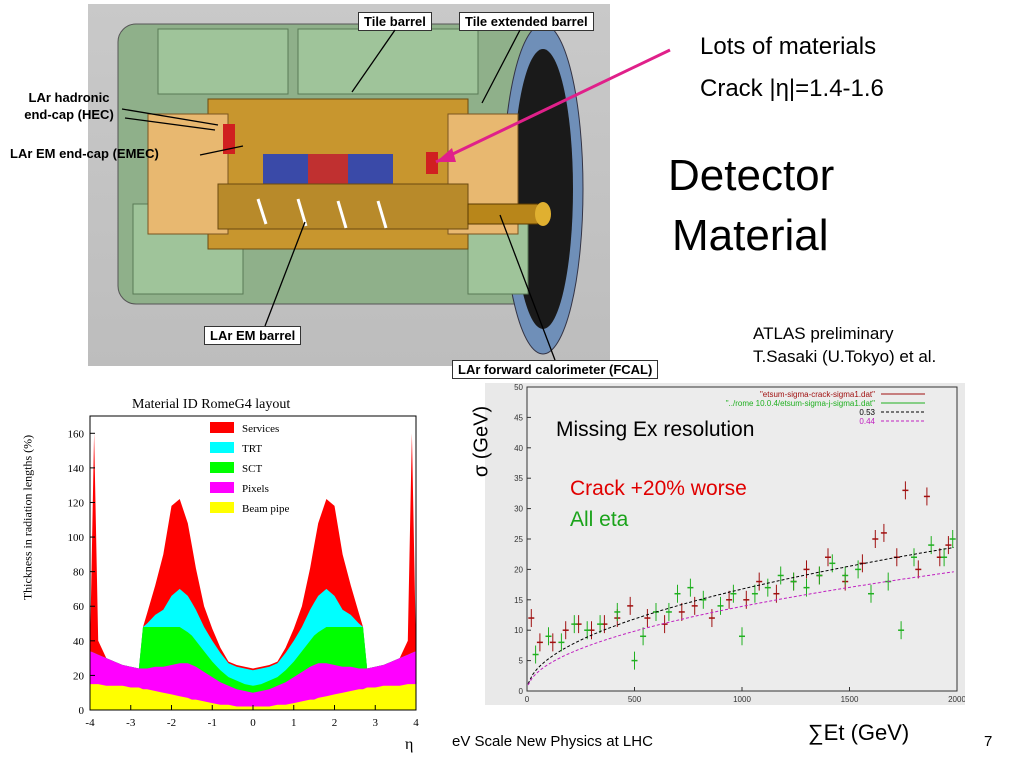 The image size is (1024, 768). Describe the element at coordinates (788, 46) in the screenshot. I see `top-note-line1: Lots of materials` at that location.